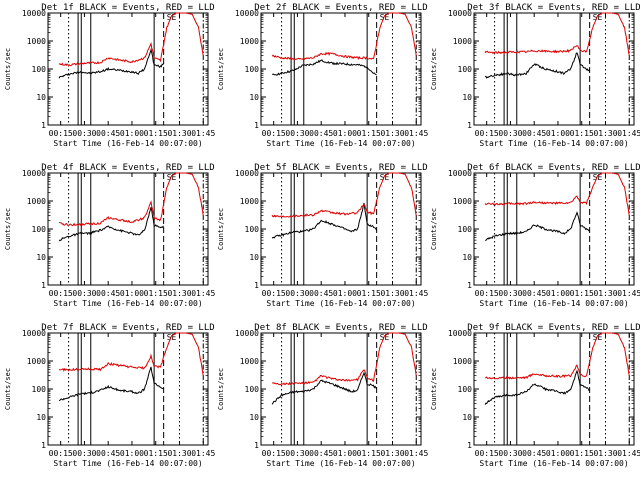 The width and height of the screenshot is (640, 480). I want to click on panel-title: Det 3f BLACK = Events, RED = LLD, so click(553, 8).